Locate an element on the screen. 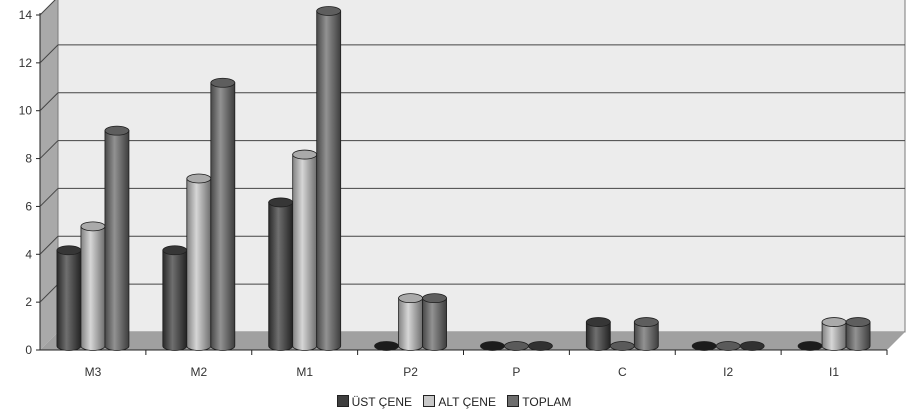  legend-swatch-toplam is located at coordinates (513, 401).